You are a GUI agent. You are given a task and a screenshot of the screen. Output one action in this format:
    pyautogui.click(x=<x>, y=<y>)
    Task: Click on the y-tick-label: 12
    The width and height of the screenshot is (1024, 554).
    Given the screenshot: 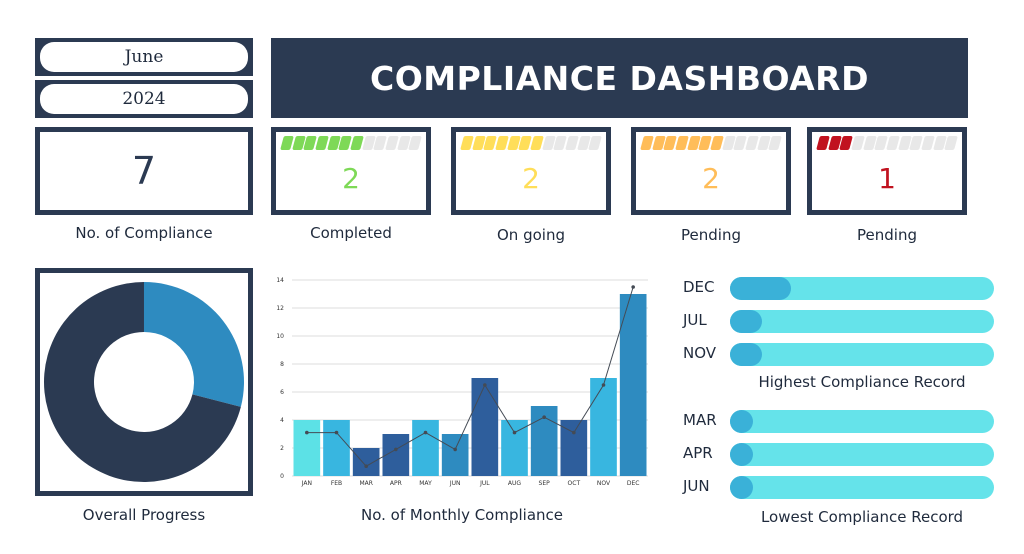 What is the action you would take?
    pyautogui.click(x=280, y=308)
    